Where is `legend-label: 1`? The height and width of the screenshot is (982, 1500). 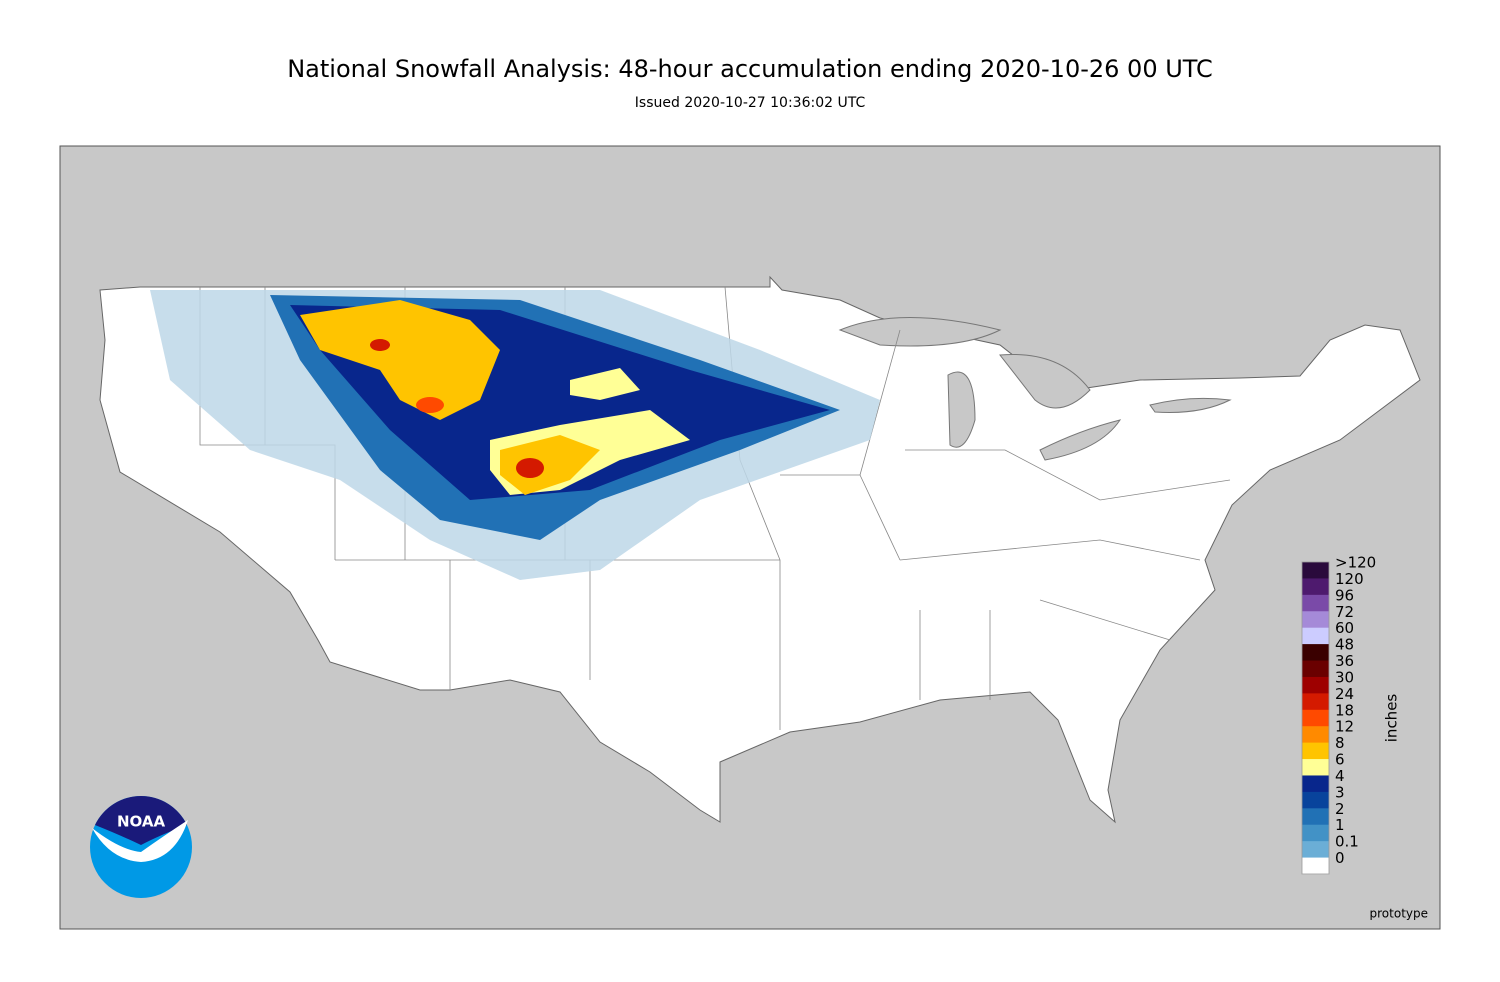
legend-label: 1 is located at coordinates (1340, 825).